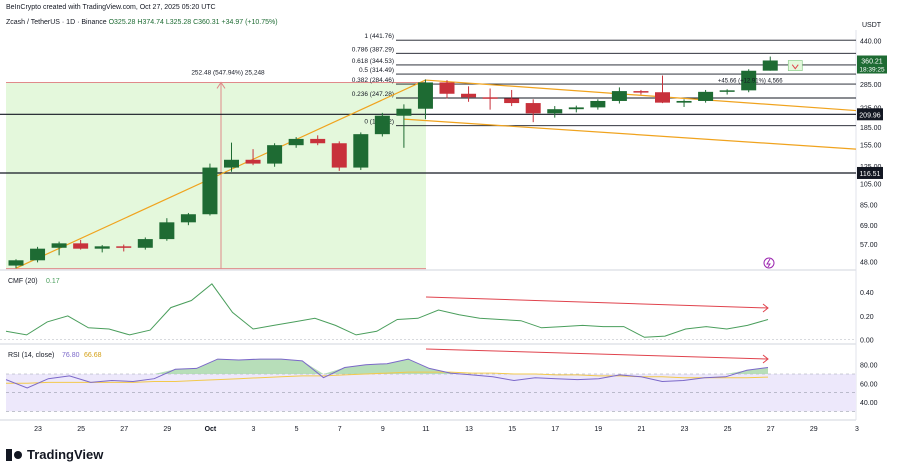 The image size is (900, 470). What do you see at coordinates (14, 454) in the screenshot?
I see `tradingview-icon` at bounding box center [14, 454].